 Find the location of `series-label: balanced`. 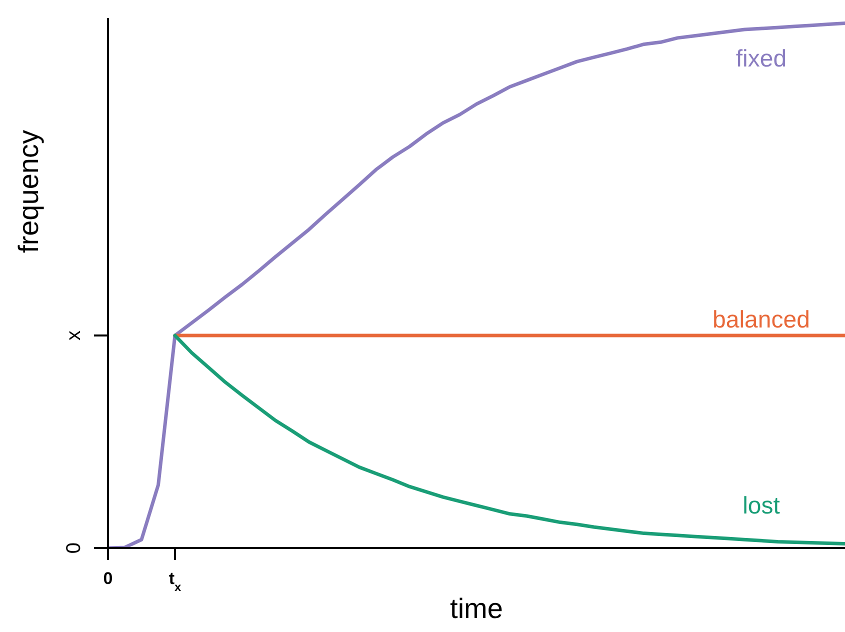

series-label: balanced is located at coordinates (761, 320).